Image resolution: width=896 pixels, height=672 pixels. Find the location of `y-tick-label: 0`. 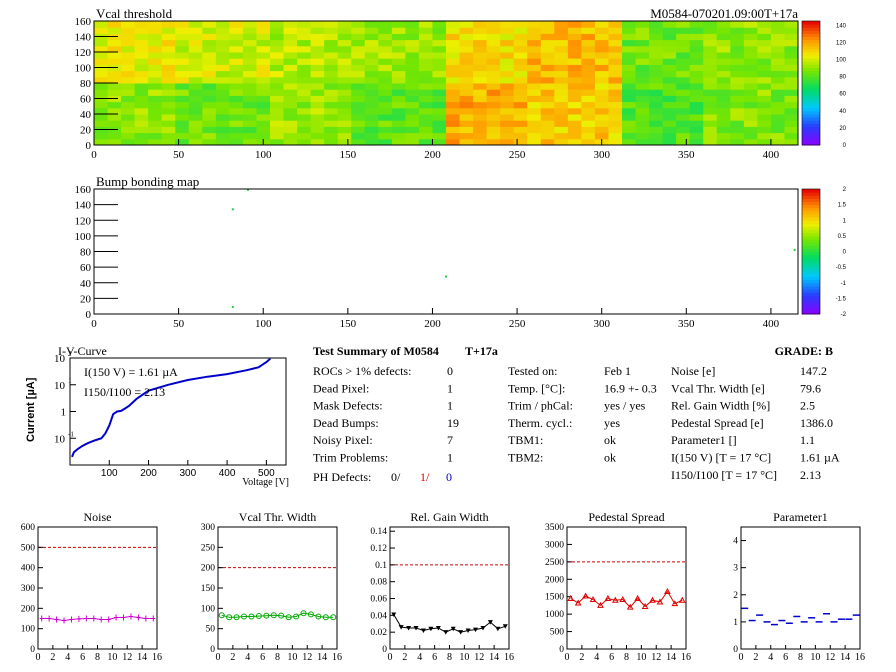

y-tick-label: 0 is located at coordinates (735, 650).